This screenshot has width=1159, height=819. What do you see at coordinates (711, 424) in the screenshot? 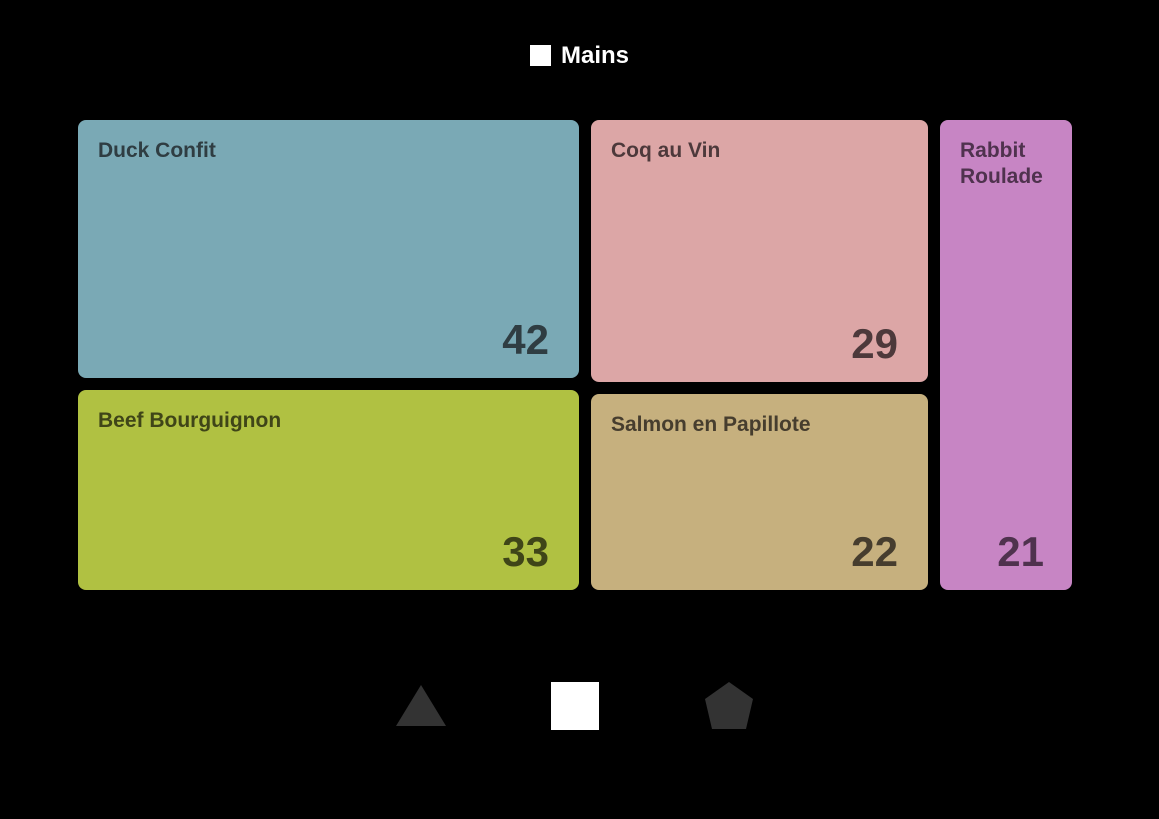
I see `tile-label: Salmon en Papillote` at bounding box center [711, 424].